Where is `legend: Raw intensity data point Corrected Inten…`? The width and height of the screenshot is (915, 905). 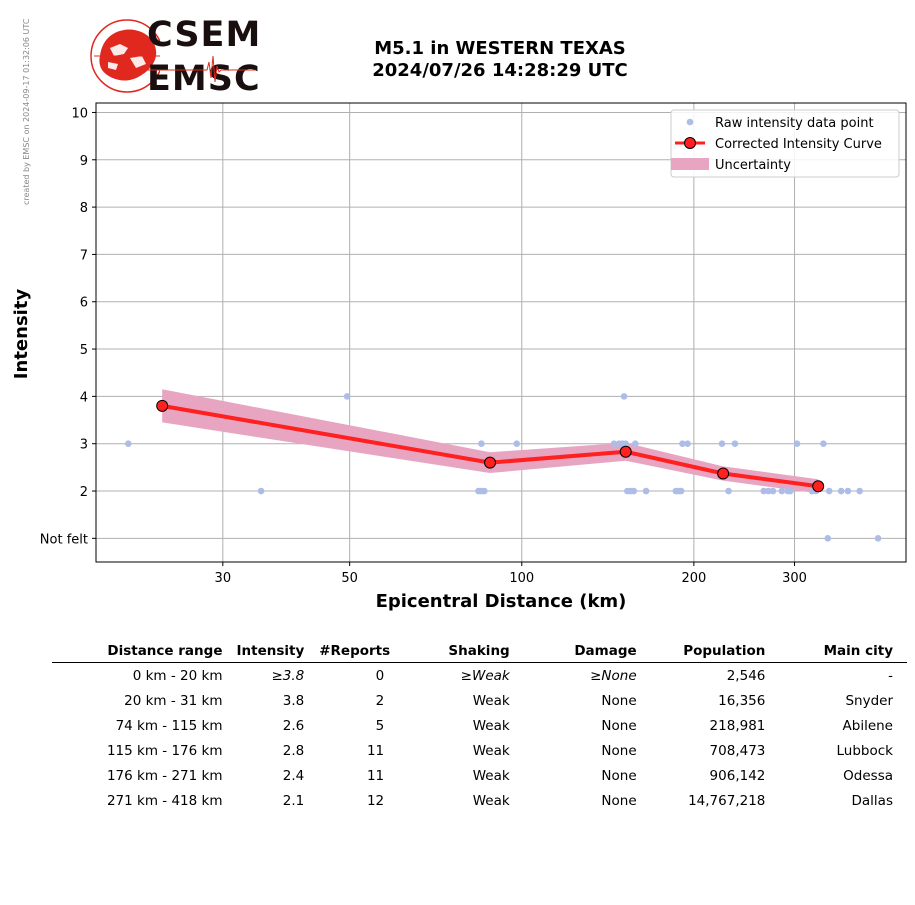 legend: Raw intensity data point Corrected Inten… is located at coordinates (785, 143).